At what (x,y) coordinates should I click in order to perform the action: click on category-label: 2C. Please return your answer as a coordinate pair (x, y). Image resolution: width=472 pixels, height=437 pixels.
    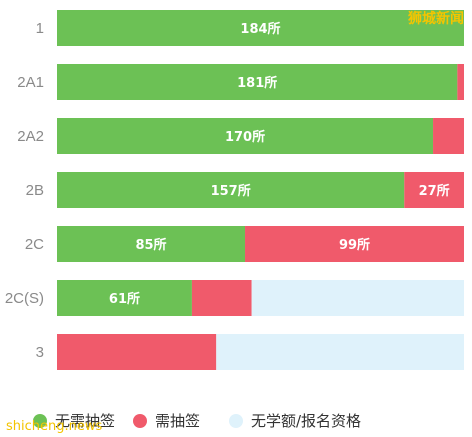
    Looking at the image, I should click on (34, 244).